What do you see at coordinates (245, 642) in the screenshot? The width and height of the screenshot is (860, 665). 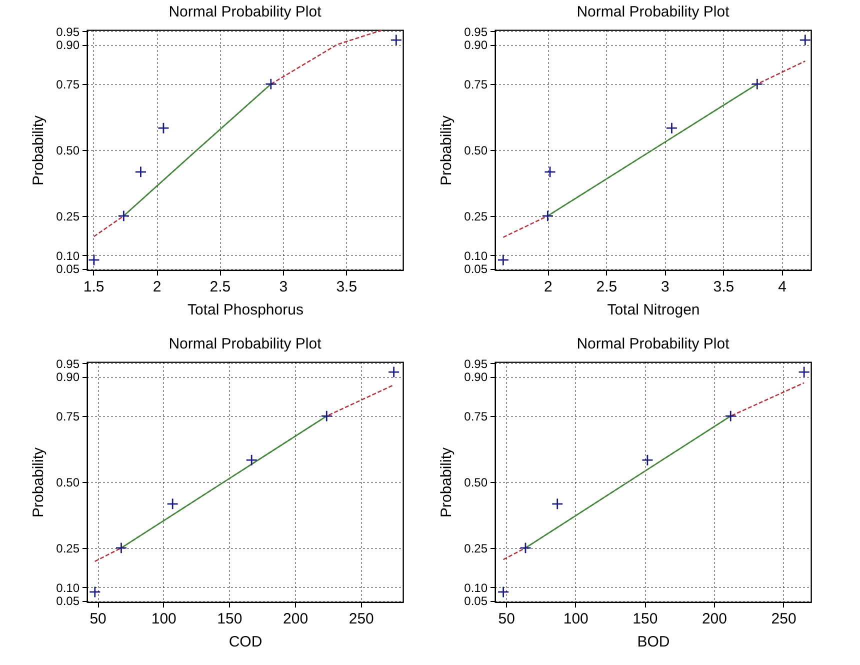 I see `x-axis-title: COD` at bounding box center [245, 642].